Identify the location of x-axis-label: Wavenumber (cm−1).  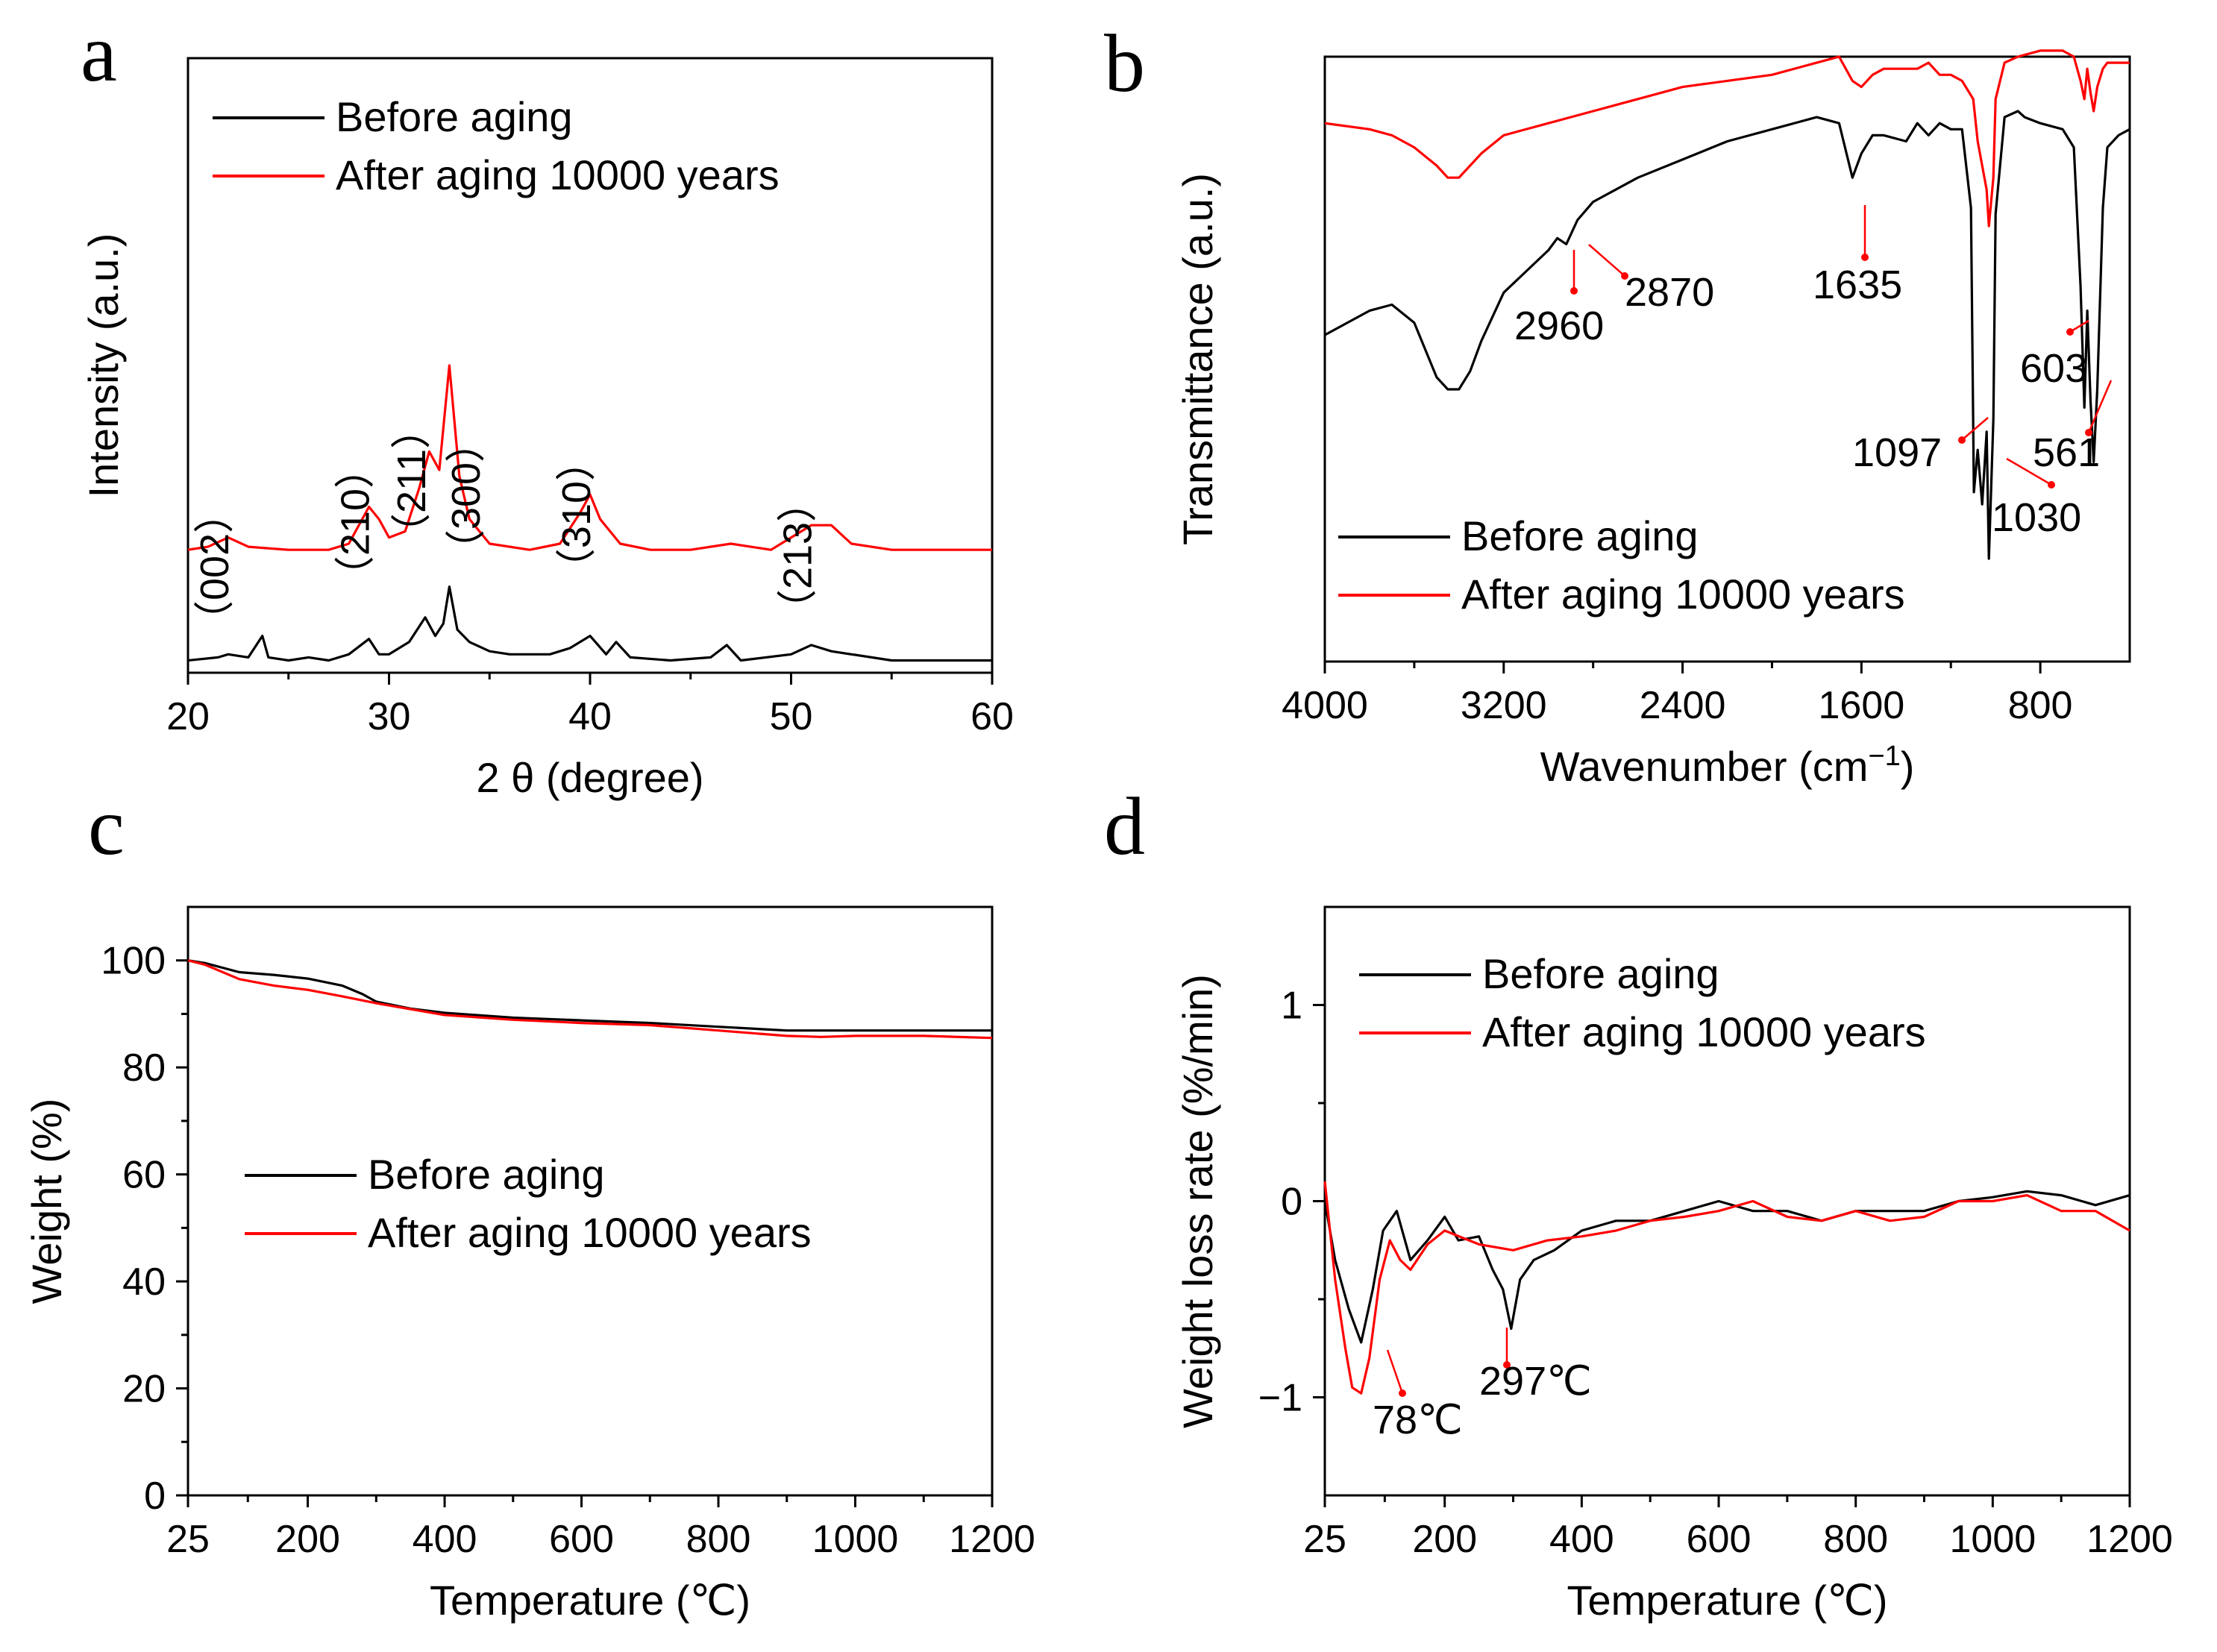
(1727, 765).